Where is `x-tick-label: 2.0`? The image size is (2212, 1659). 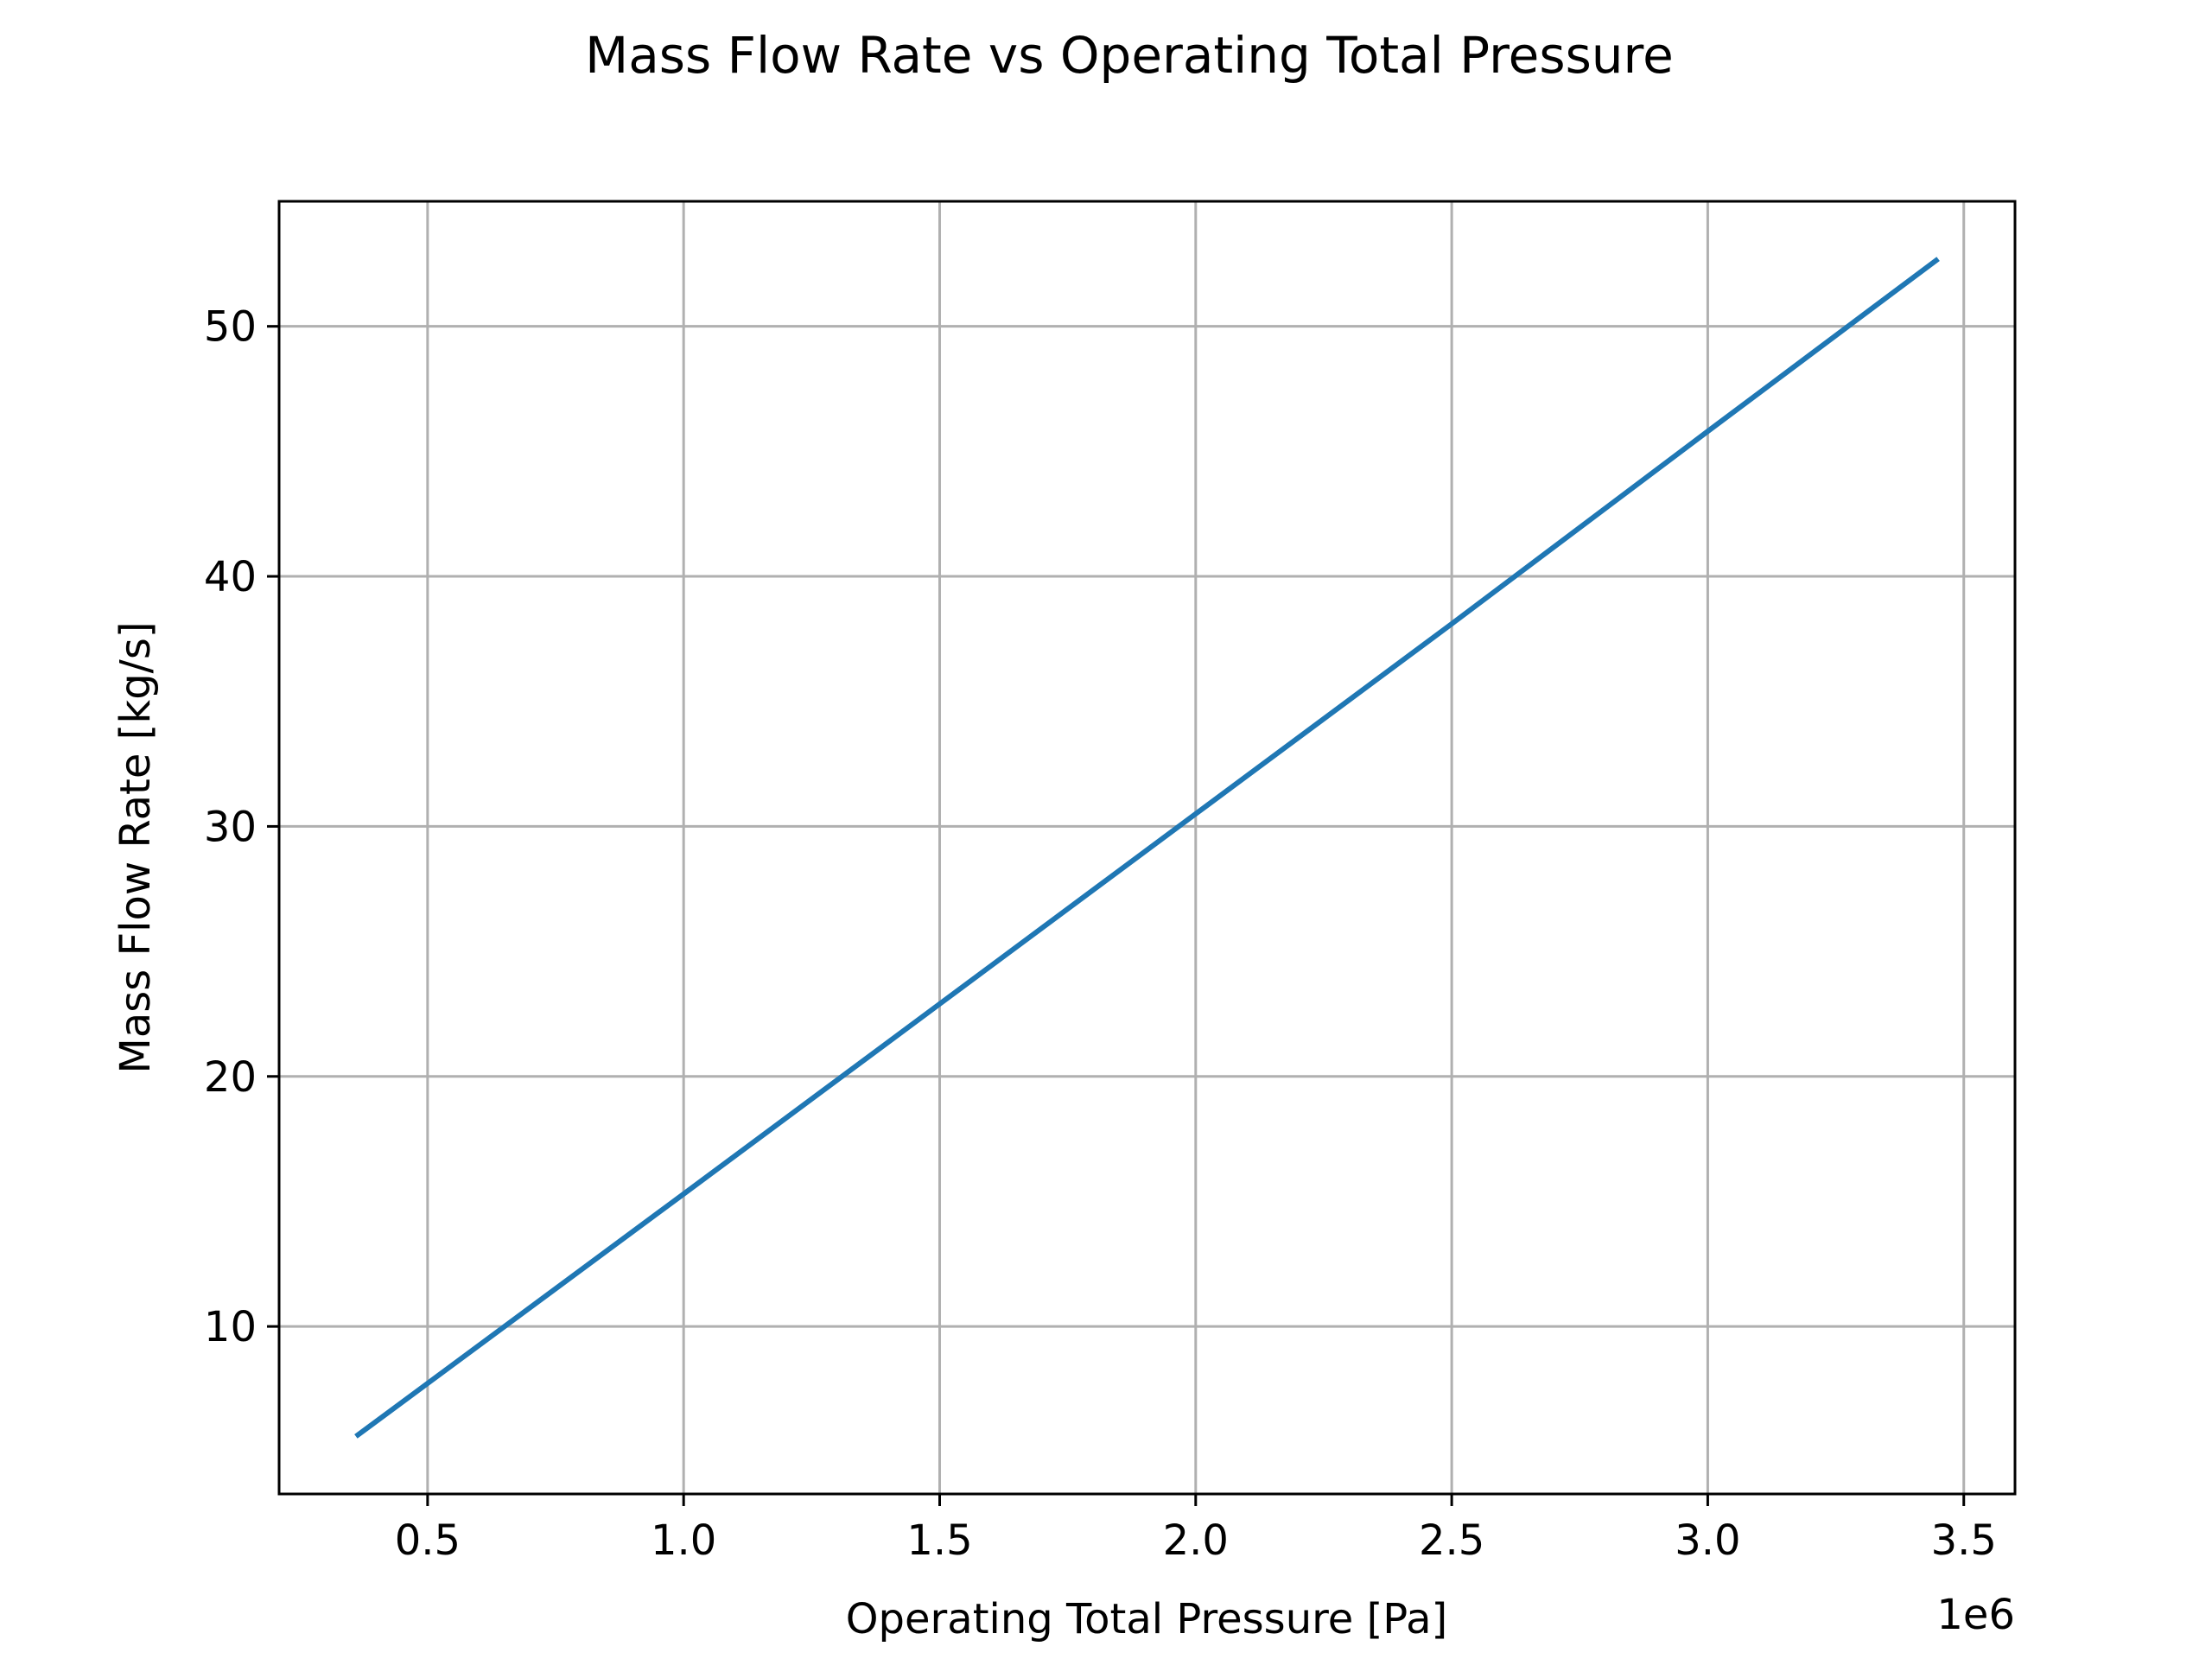
x-tick-label: 2.0 is located at coordinates (1196, 1540).